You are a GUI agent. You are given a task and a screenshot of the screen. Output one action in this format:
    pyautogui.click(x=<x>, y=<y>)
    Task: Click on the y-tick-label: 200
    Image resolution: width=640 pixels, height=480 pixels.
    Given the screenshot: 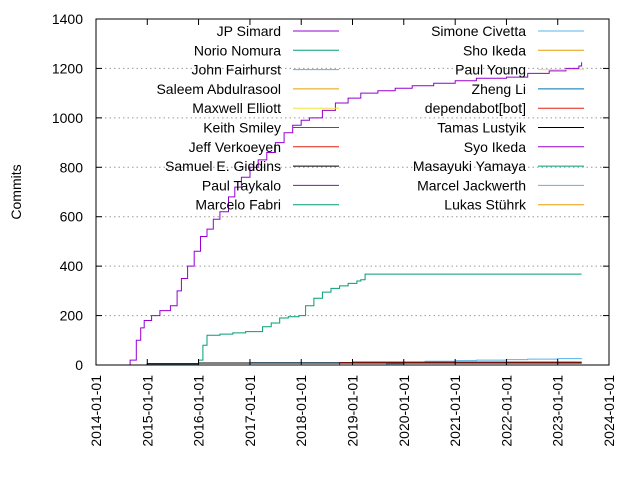 What is the action you would take?
    pyautogui.click(x=72, y=316)
    